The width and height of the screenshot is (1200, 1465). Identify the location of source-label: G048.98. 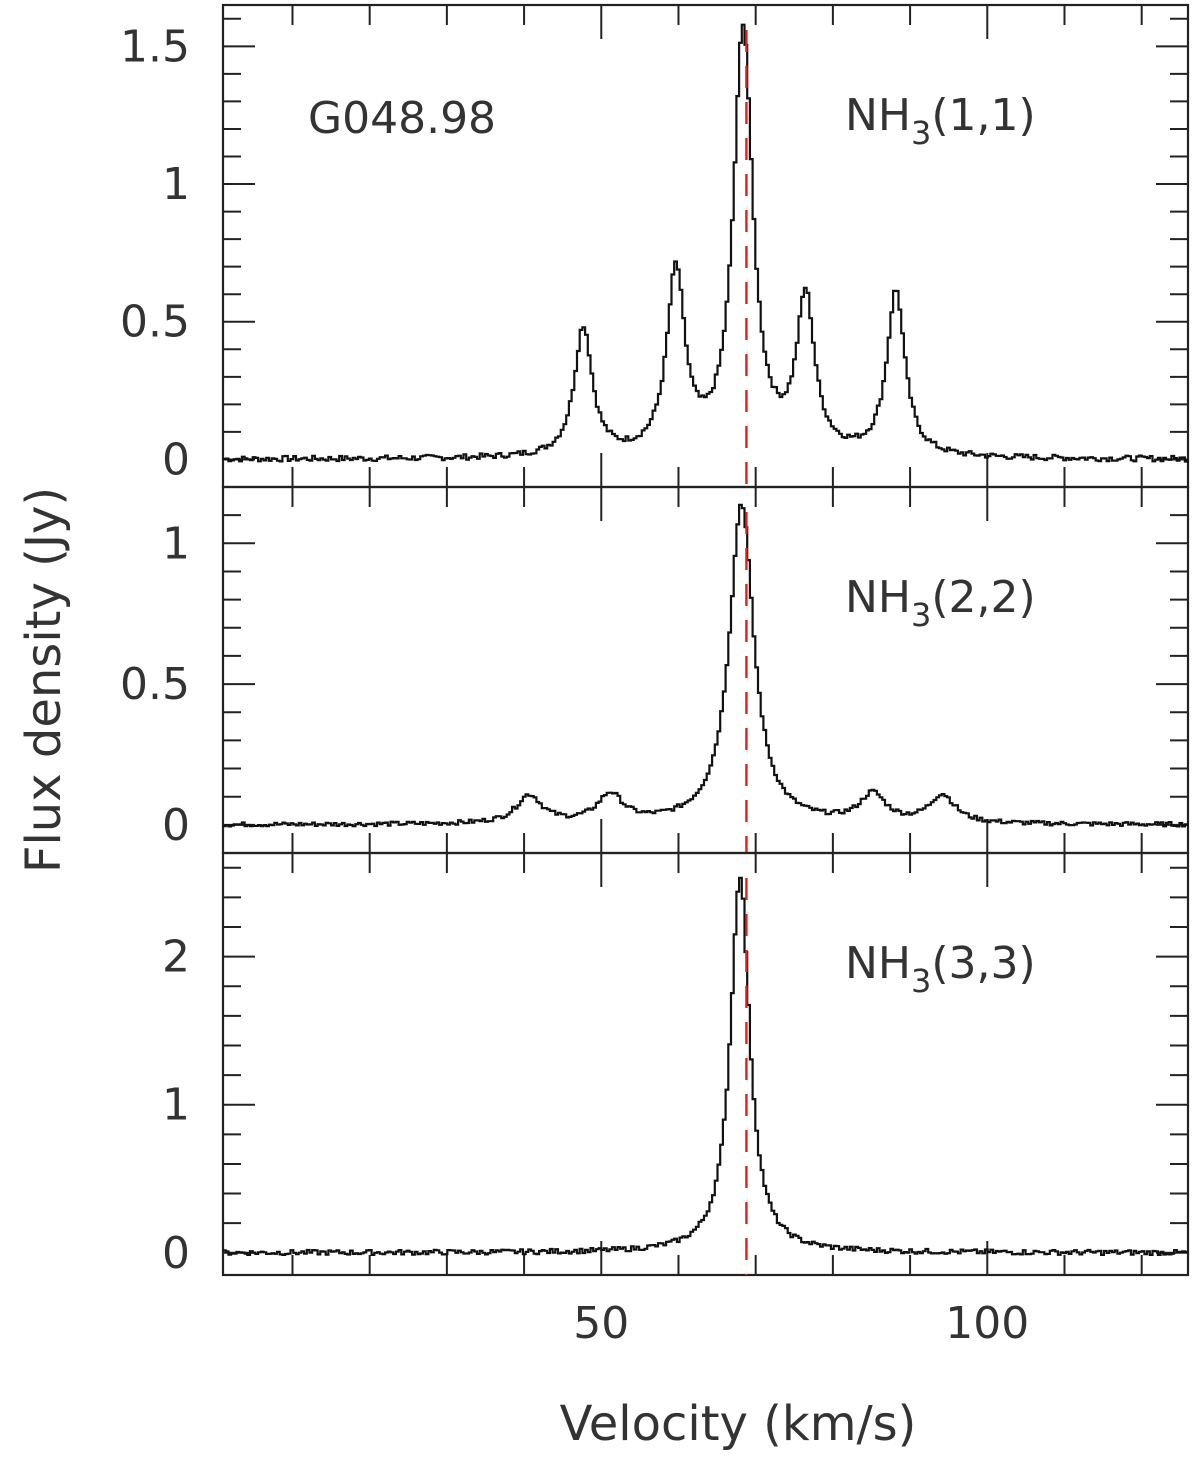
(402, 118).